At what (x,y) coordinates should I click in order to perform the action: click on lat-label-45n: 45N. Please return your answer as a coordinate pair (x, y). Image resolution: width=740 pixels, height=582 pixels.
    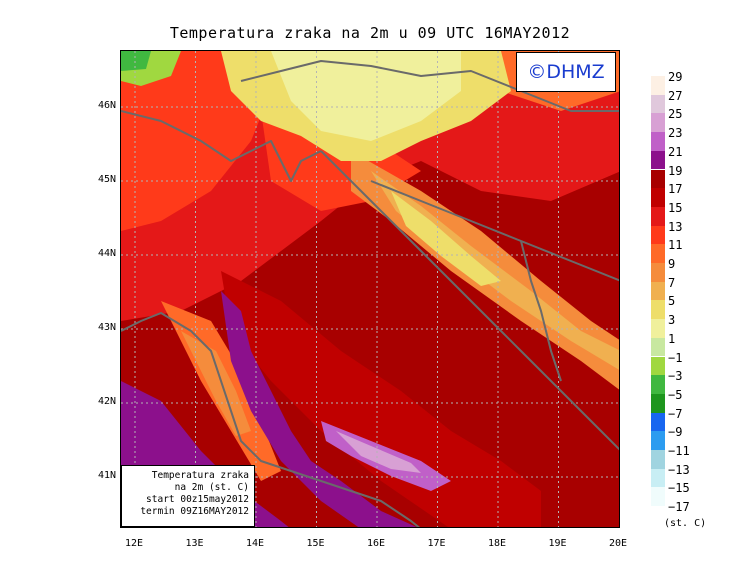
    Looking at the image, I should click on (106, 179).